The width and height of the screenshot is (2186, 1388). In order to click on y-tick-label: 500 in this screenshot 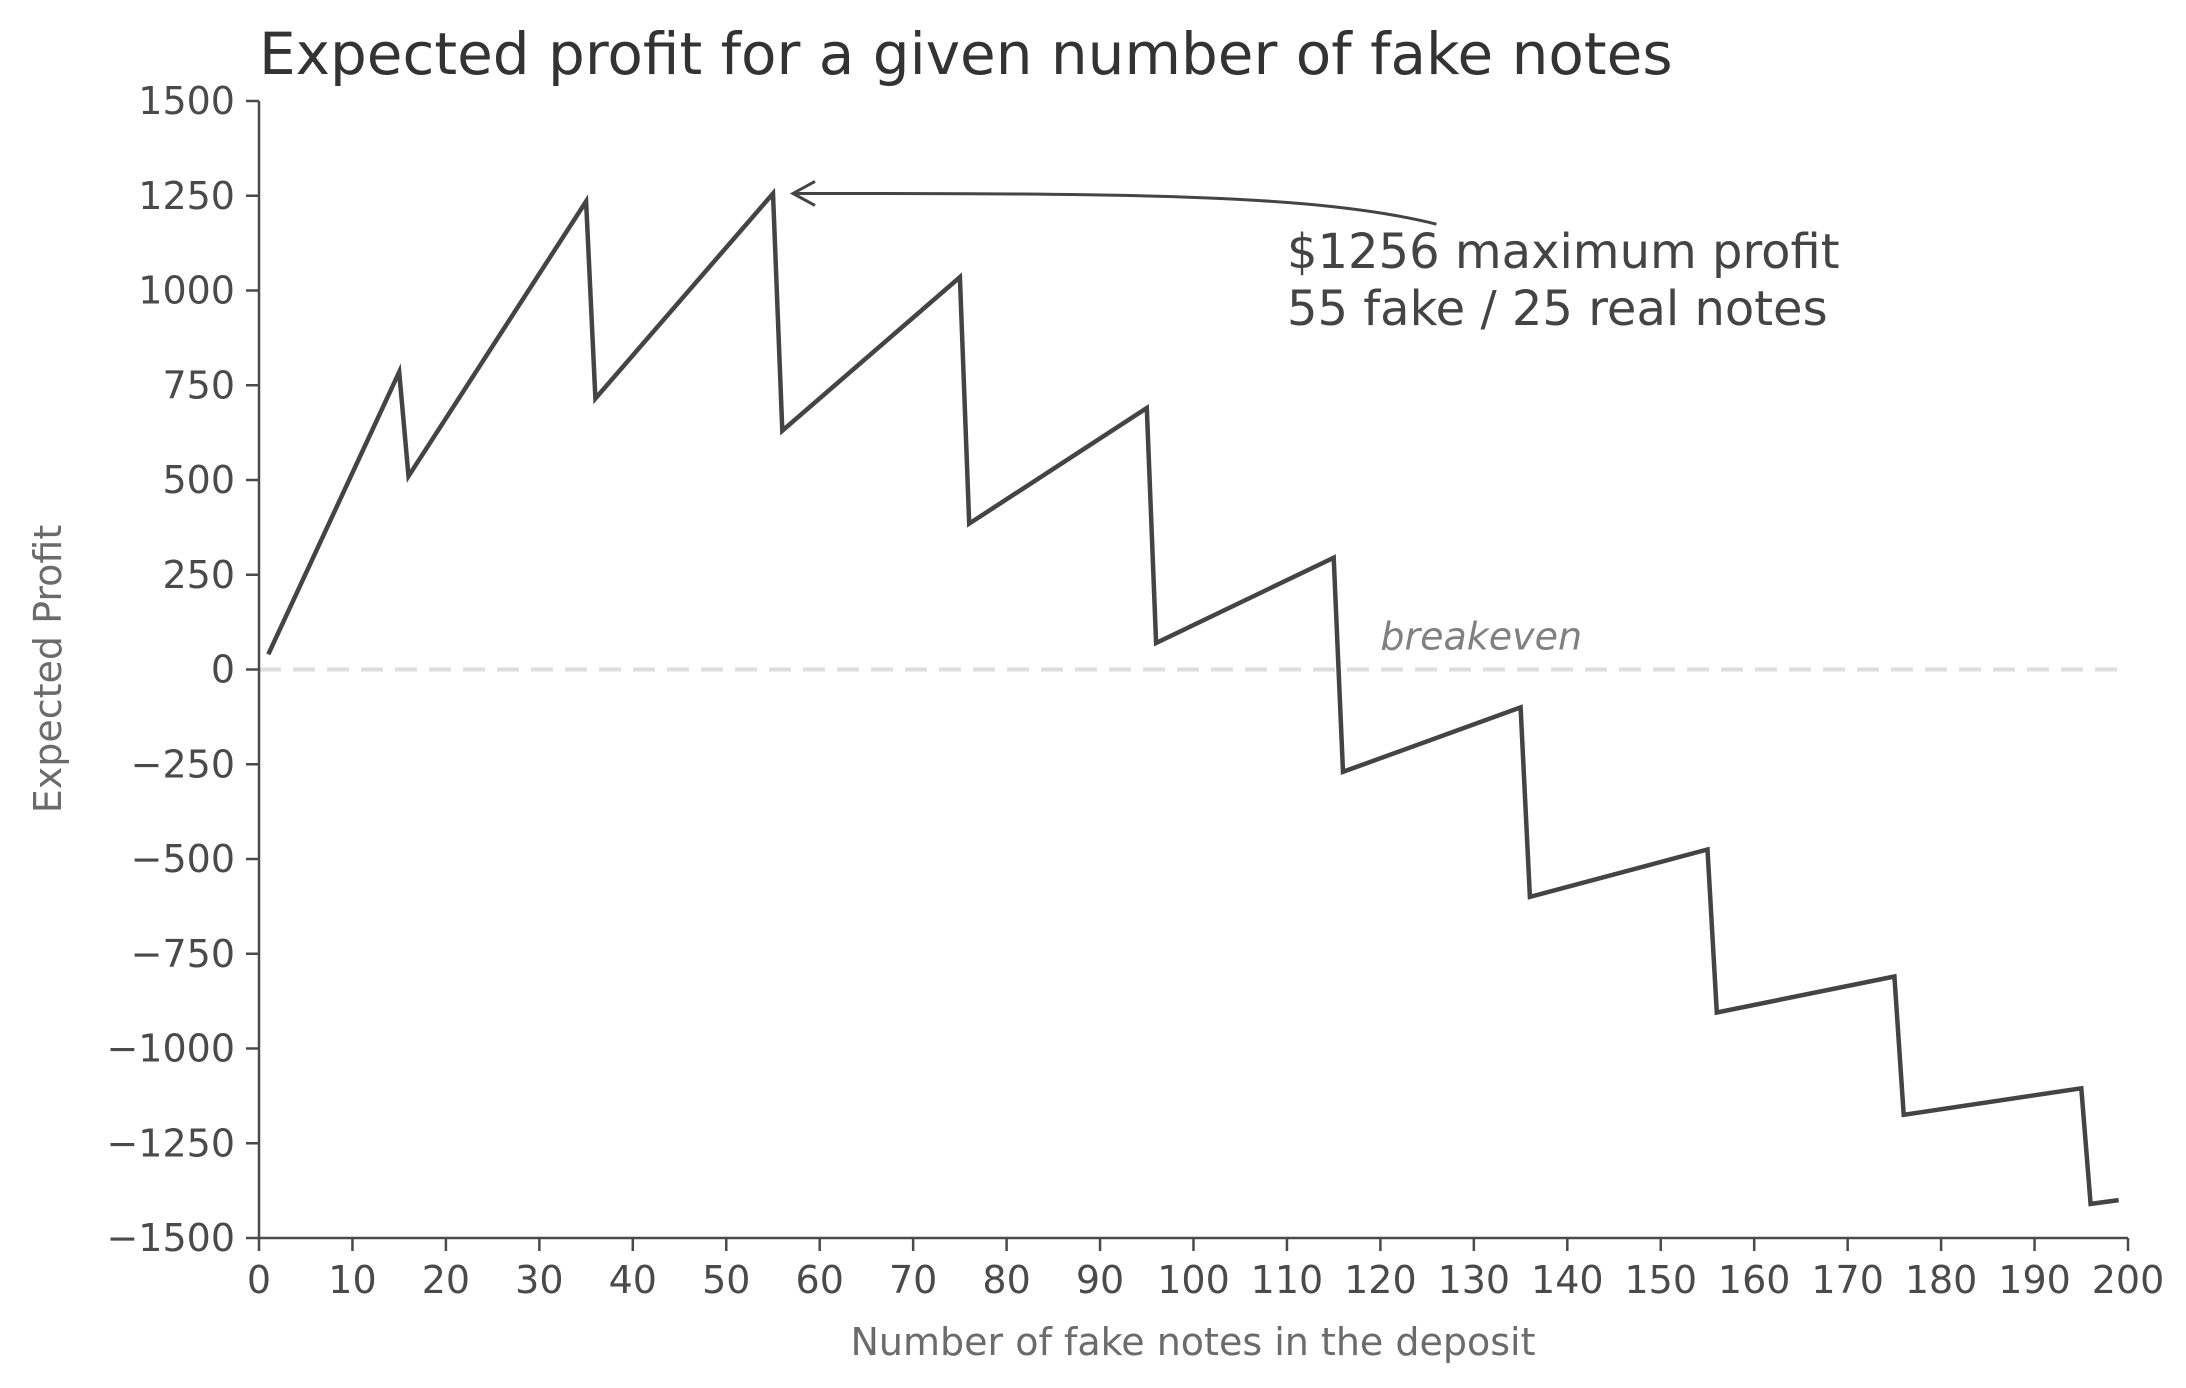, I will do `click(198, 480)`.